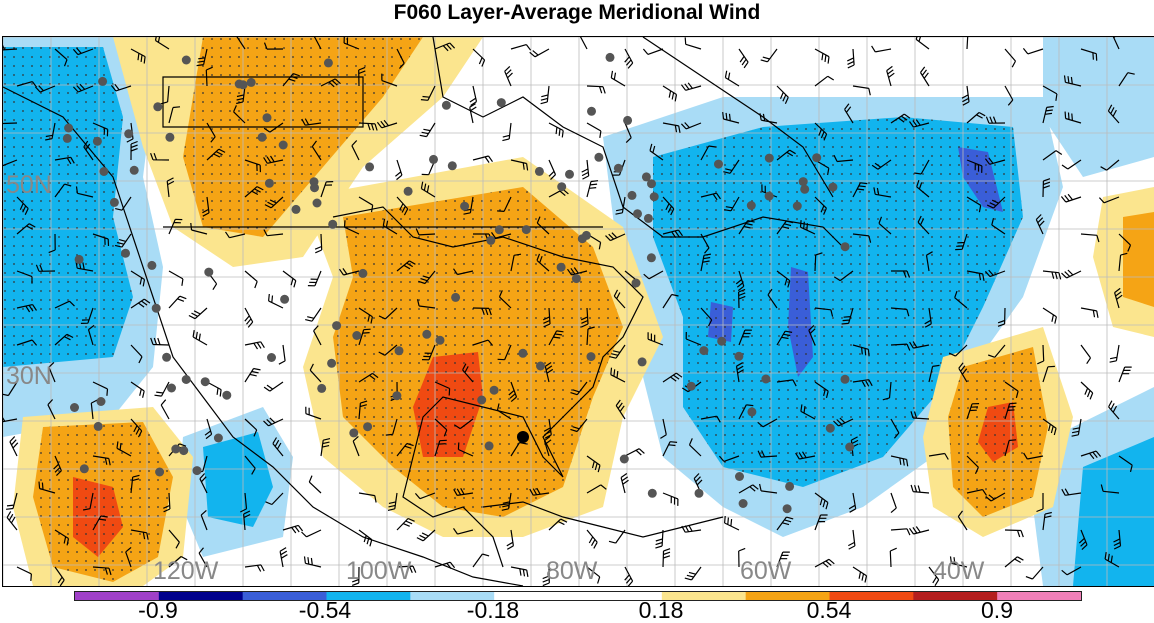  Describe the element at coordinates (578, 596) in the screenshot. I see `colorbar` at that location.